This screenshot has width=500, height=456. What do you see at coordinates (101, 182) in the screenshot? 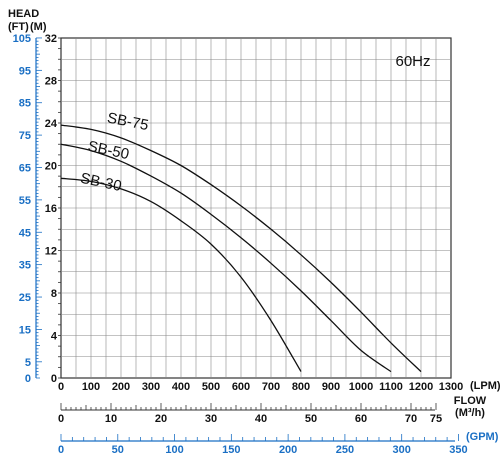
I see `curve-label-sb-30: SB-30` at bounding box center [101, 182].